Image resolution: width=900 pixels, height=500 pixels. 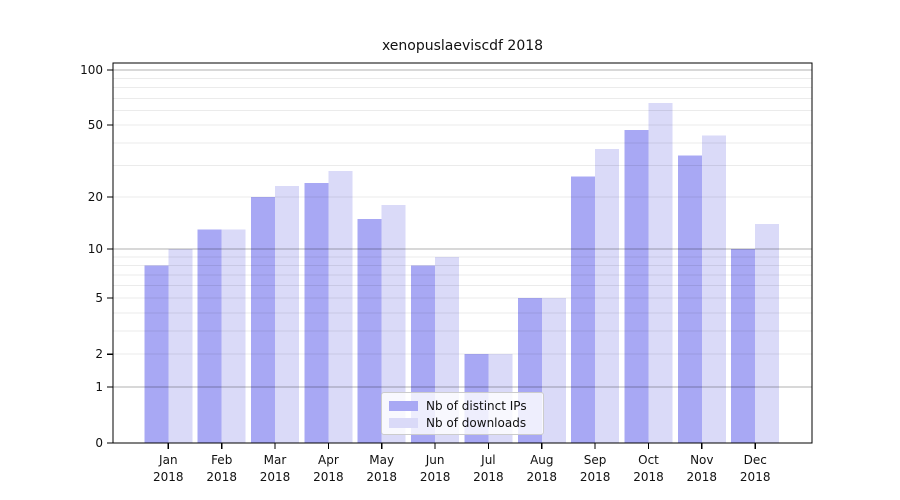 I want to click on legend-swatch-downloads, so click(x=403, y=422).